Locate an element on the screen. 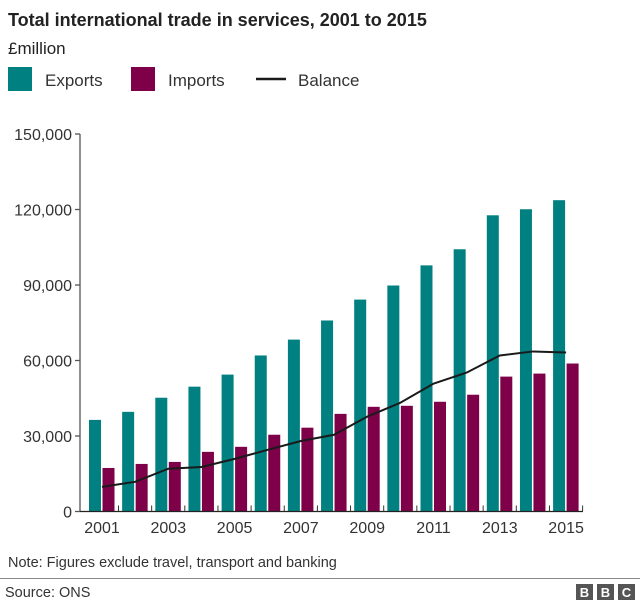 This screenshot has width=640, height=603. bar-exports-2008 is located at coordinates (327, 416).